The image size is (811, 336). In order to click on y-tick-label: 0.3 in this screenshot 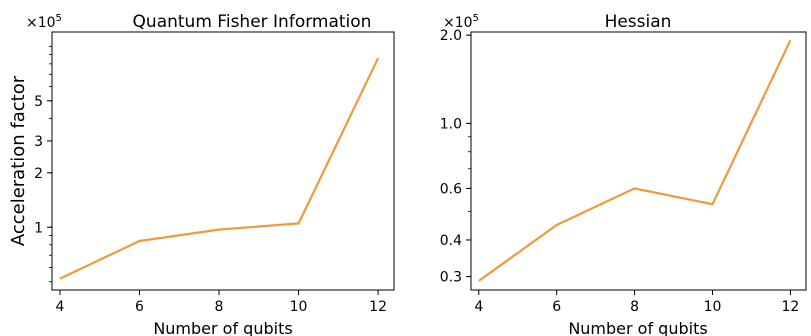, I will do `click(451, 278)`.